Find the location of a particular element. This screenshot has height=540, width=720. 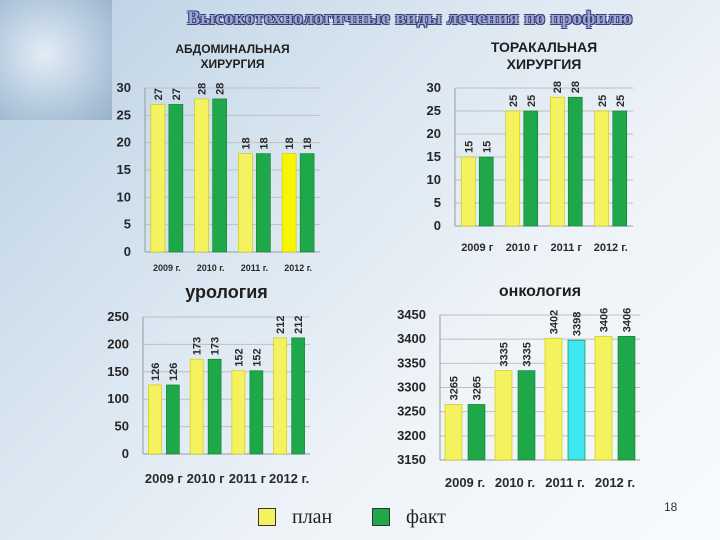

surgeon-photo is located at coordinates (56, 60).